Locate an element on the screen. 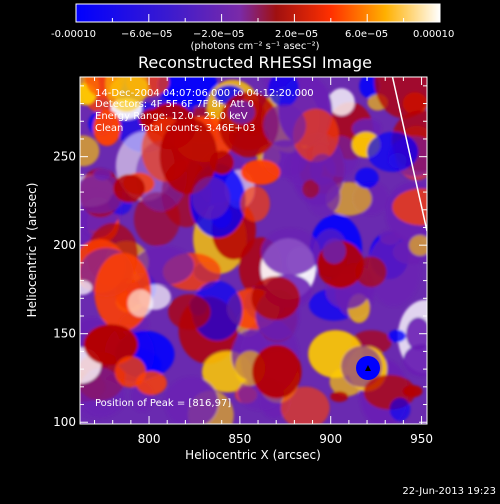  x-axis-label: Heliocentric X (arcsec) is located at coordinates (253, 455).